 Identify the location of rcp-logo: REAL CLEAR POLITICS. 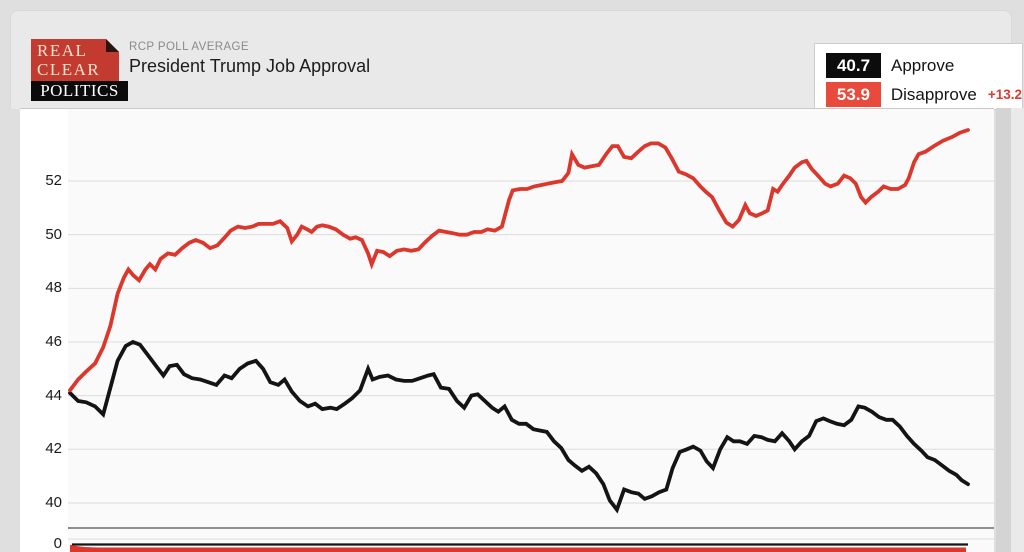
(80, 70).